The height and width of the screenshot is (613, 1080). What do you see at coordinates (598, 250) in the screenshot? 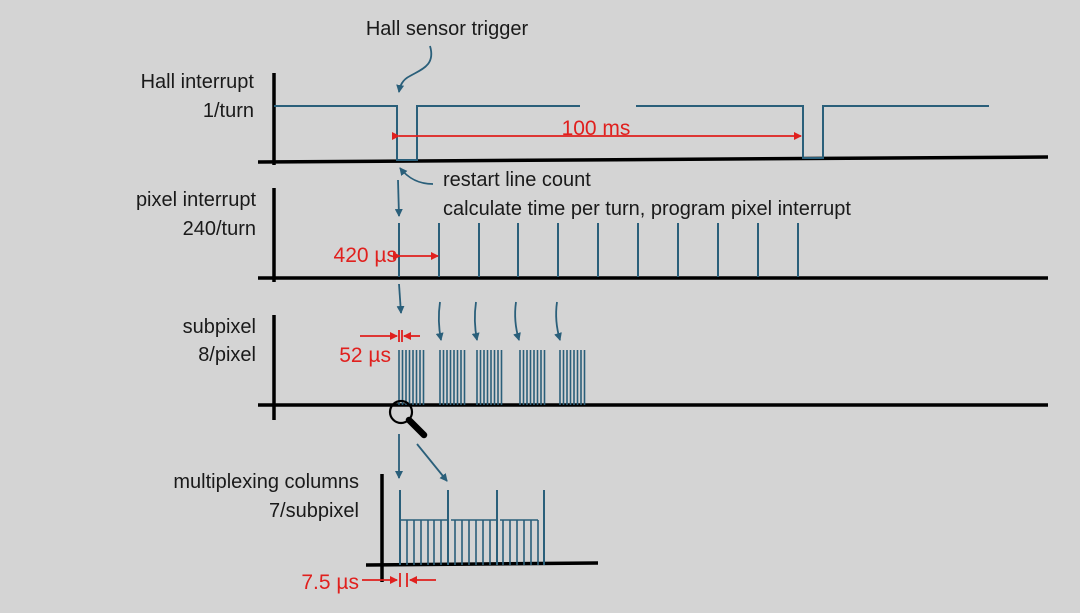
I see `pixel-pulses` at bounding box center [598, 250].